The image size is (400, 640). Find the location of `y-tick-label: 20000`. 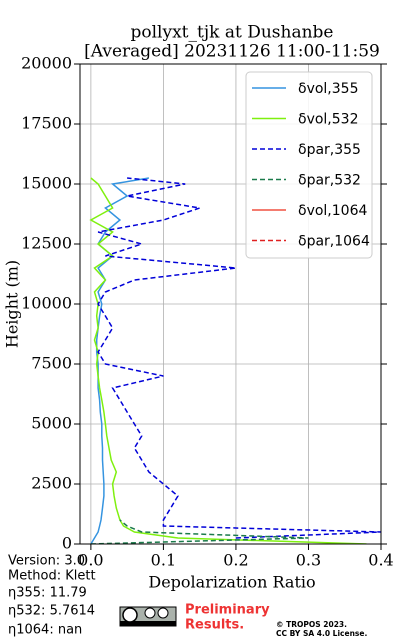

y-tick-label: 20000 is located at coordinates (46, 63).